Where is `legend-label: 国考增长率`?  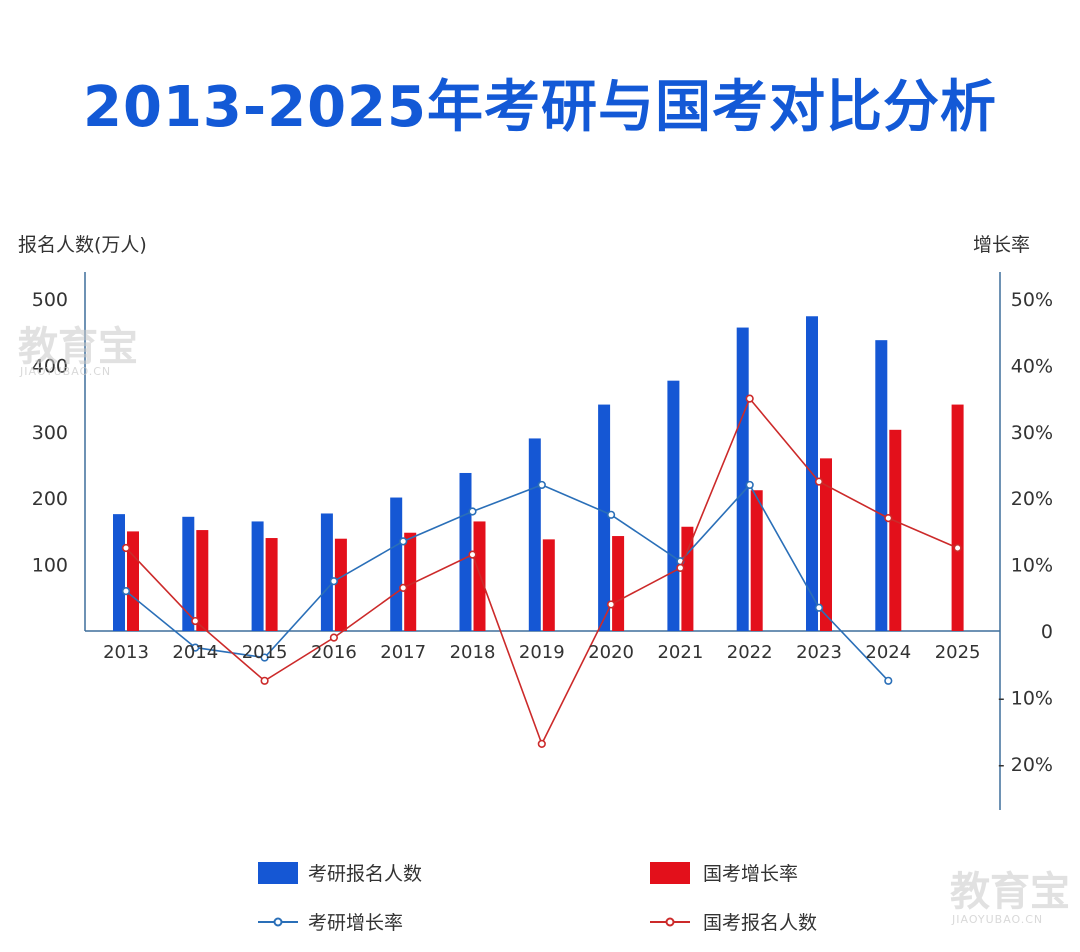
legend-label: 国考增长率 is located at coordinates (750, 874).